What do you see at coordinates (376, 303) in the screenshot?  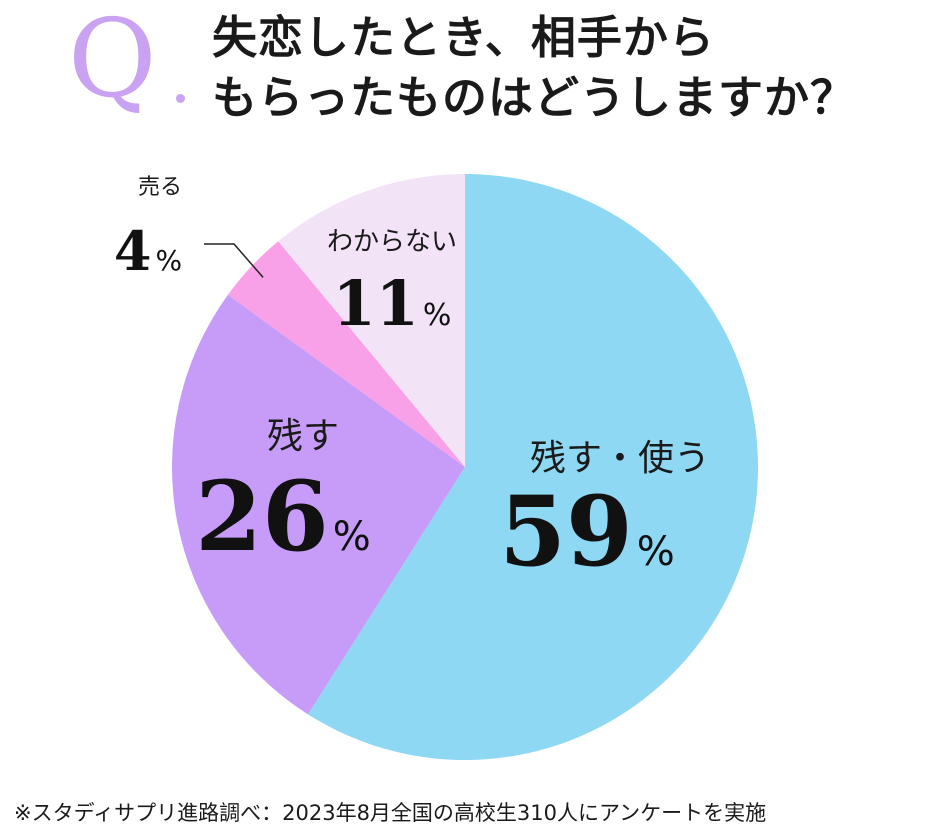 I see `slice-value-number-unknown: 11` at bounding box center [376, 303].